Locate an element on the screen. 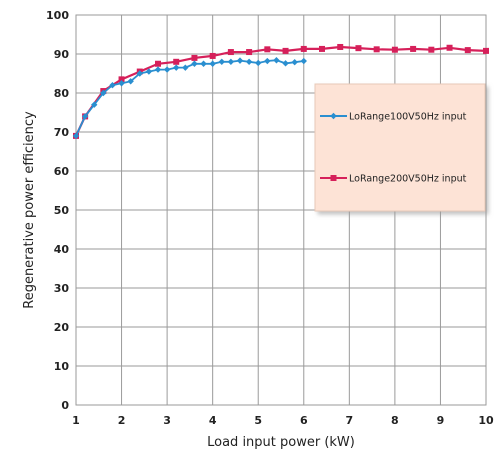 This screenshot has width=496, height=458. y-tick-label: 30 is located at coordinates (62, 288).